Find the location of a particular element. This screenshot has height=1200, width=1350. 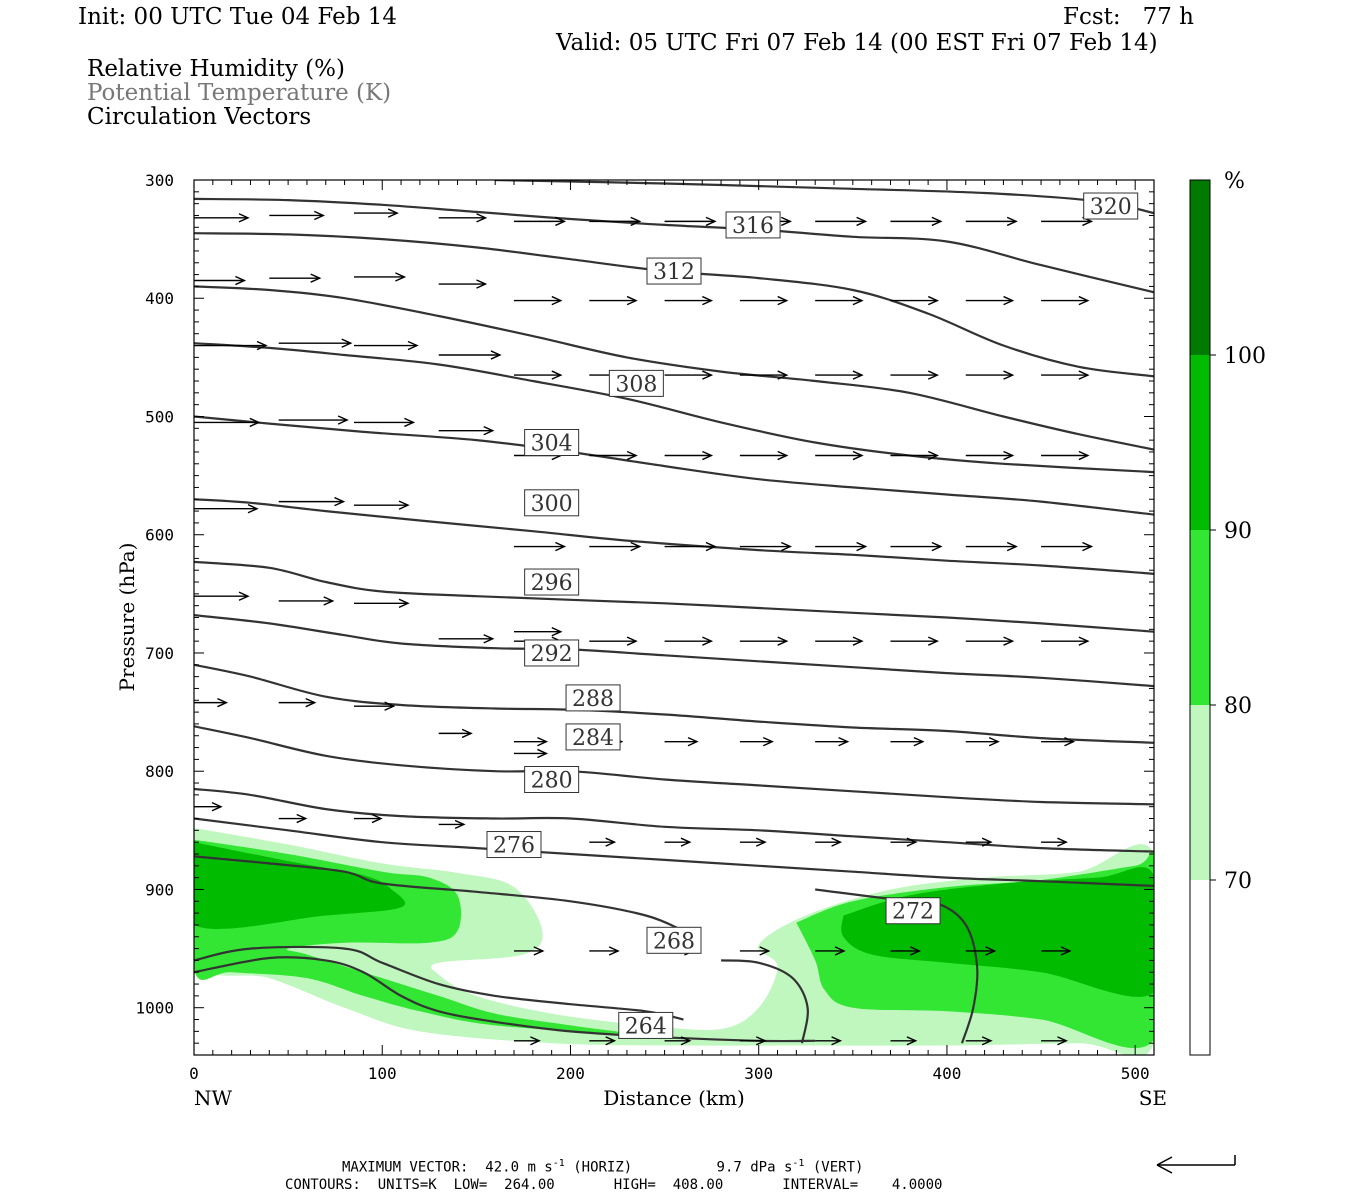

contour-label-text: 292 is located at coordinates (552, 654).